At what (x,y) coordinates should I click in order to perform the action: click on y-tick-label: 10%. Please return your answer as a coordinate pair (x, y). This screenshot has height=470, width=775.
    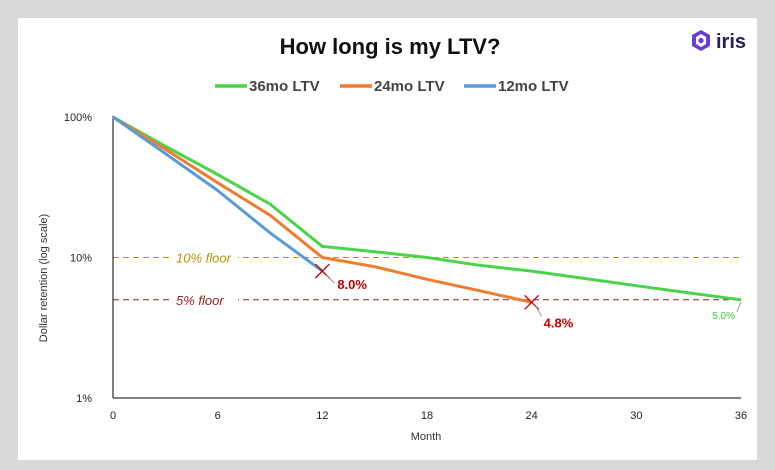
    Looking at the image, I should click on (81, 259).